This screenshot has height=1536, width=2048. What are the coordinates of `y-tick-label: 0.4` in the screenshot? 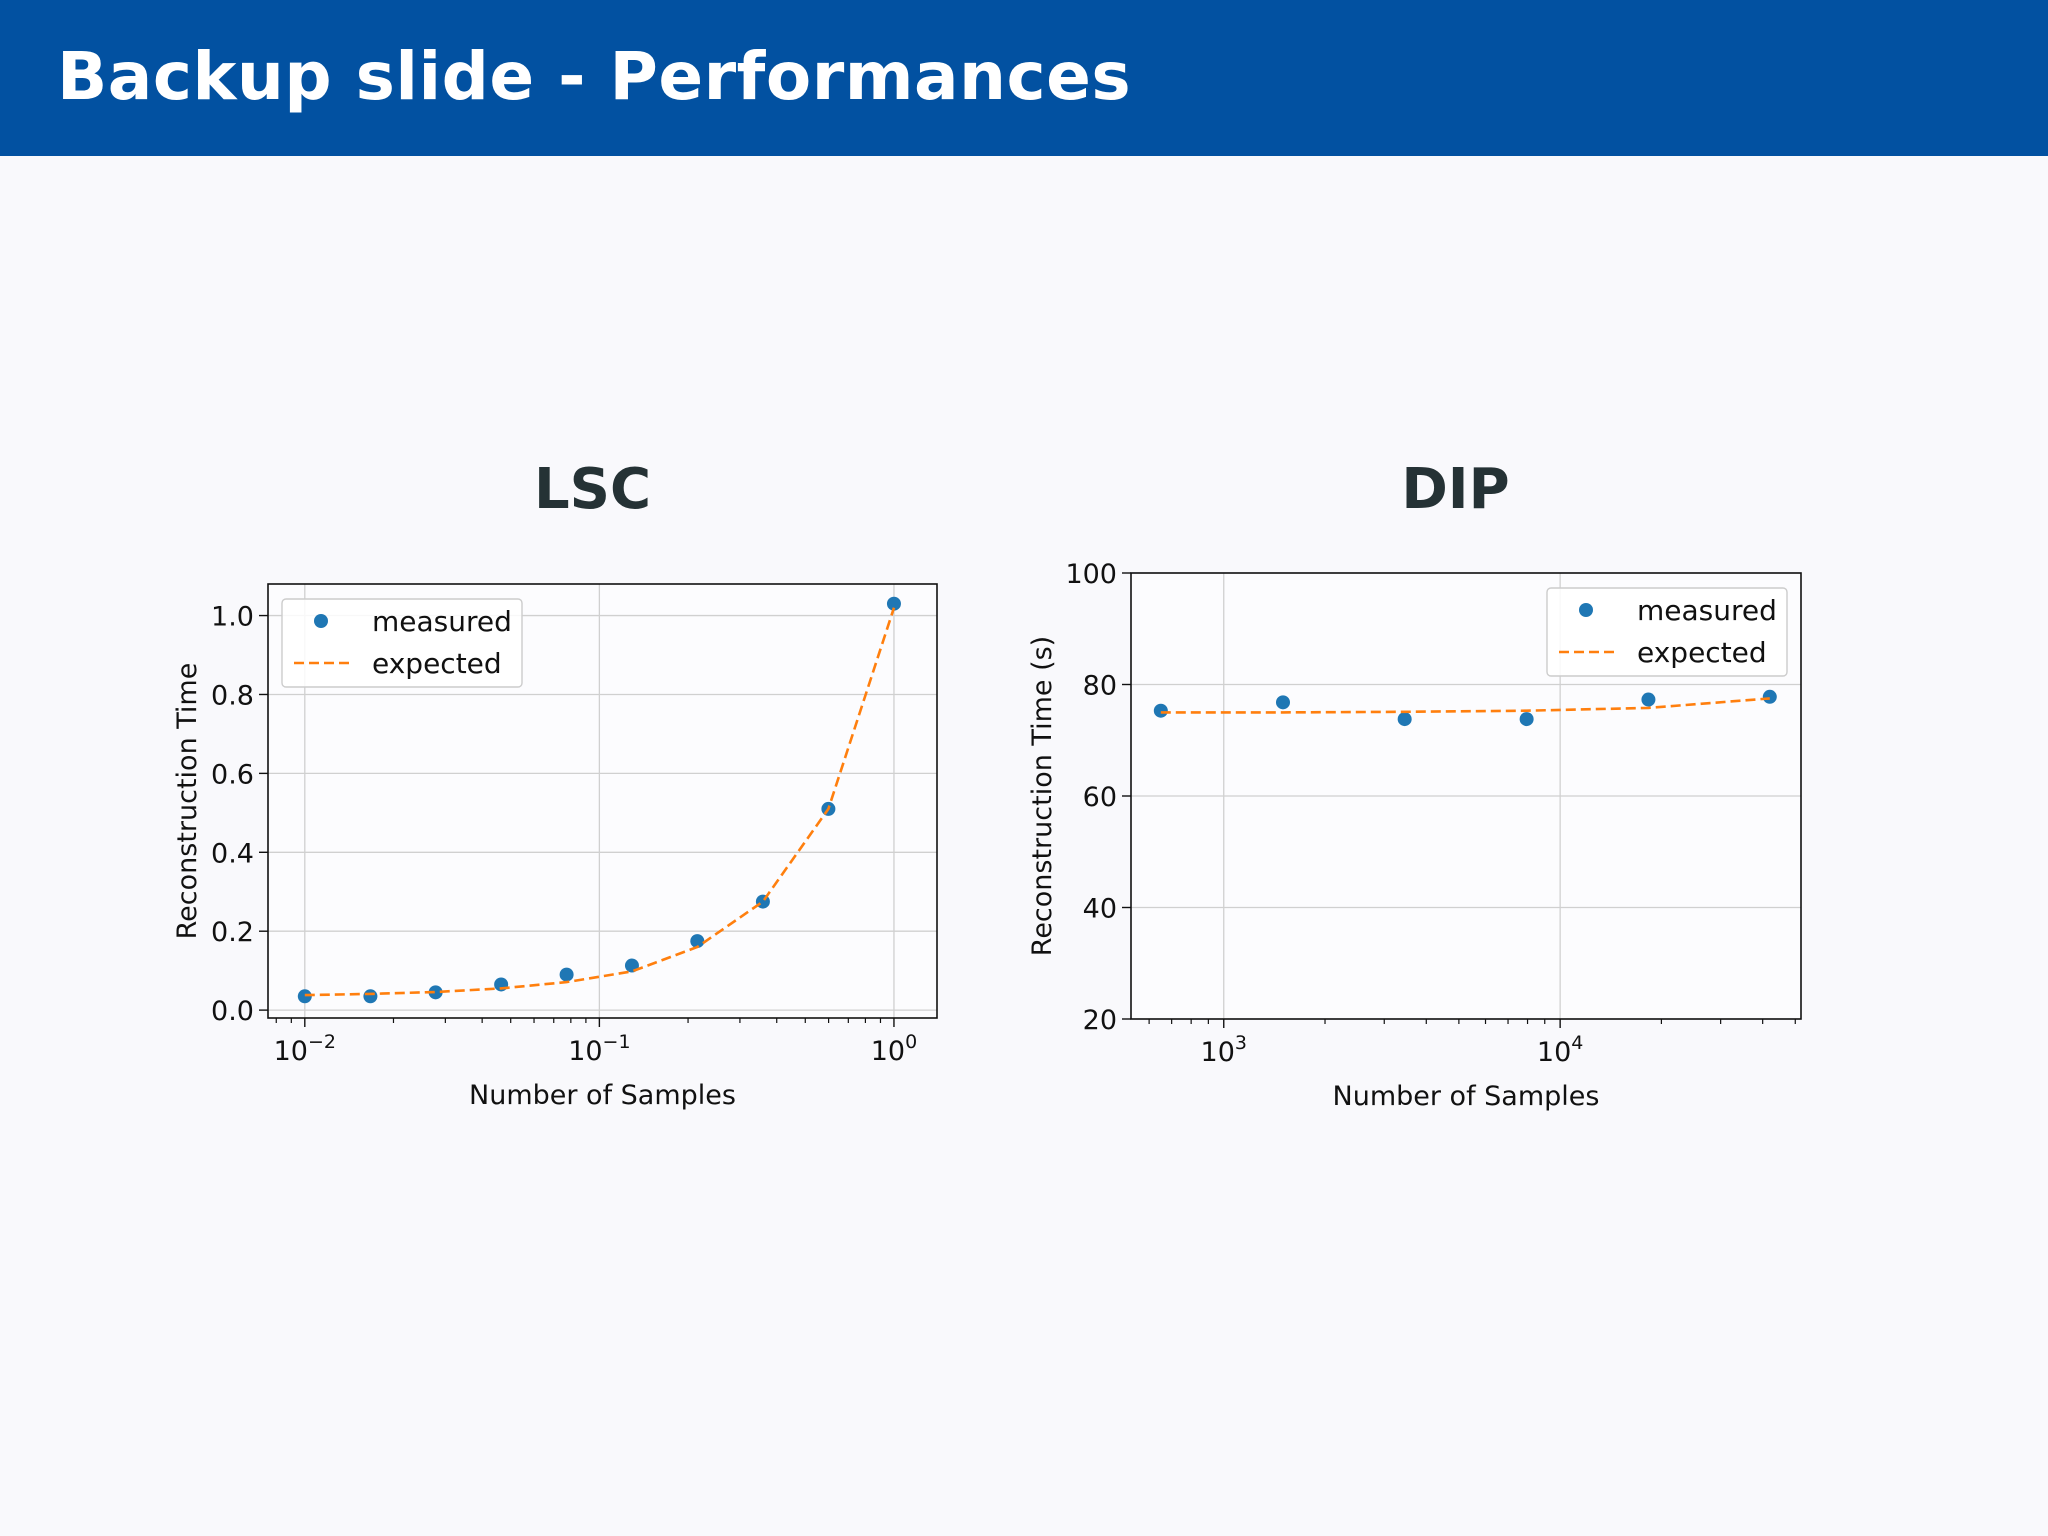 It's located at (232, 853).